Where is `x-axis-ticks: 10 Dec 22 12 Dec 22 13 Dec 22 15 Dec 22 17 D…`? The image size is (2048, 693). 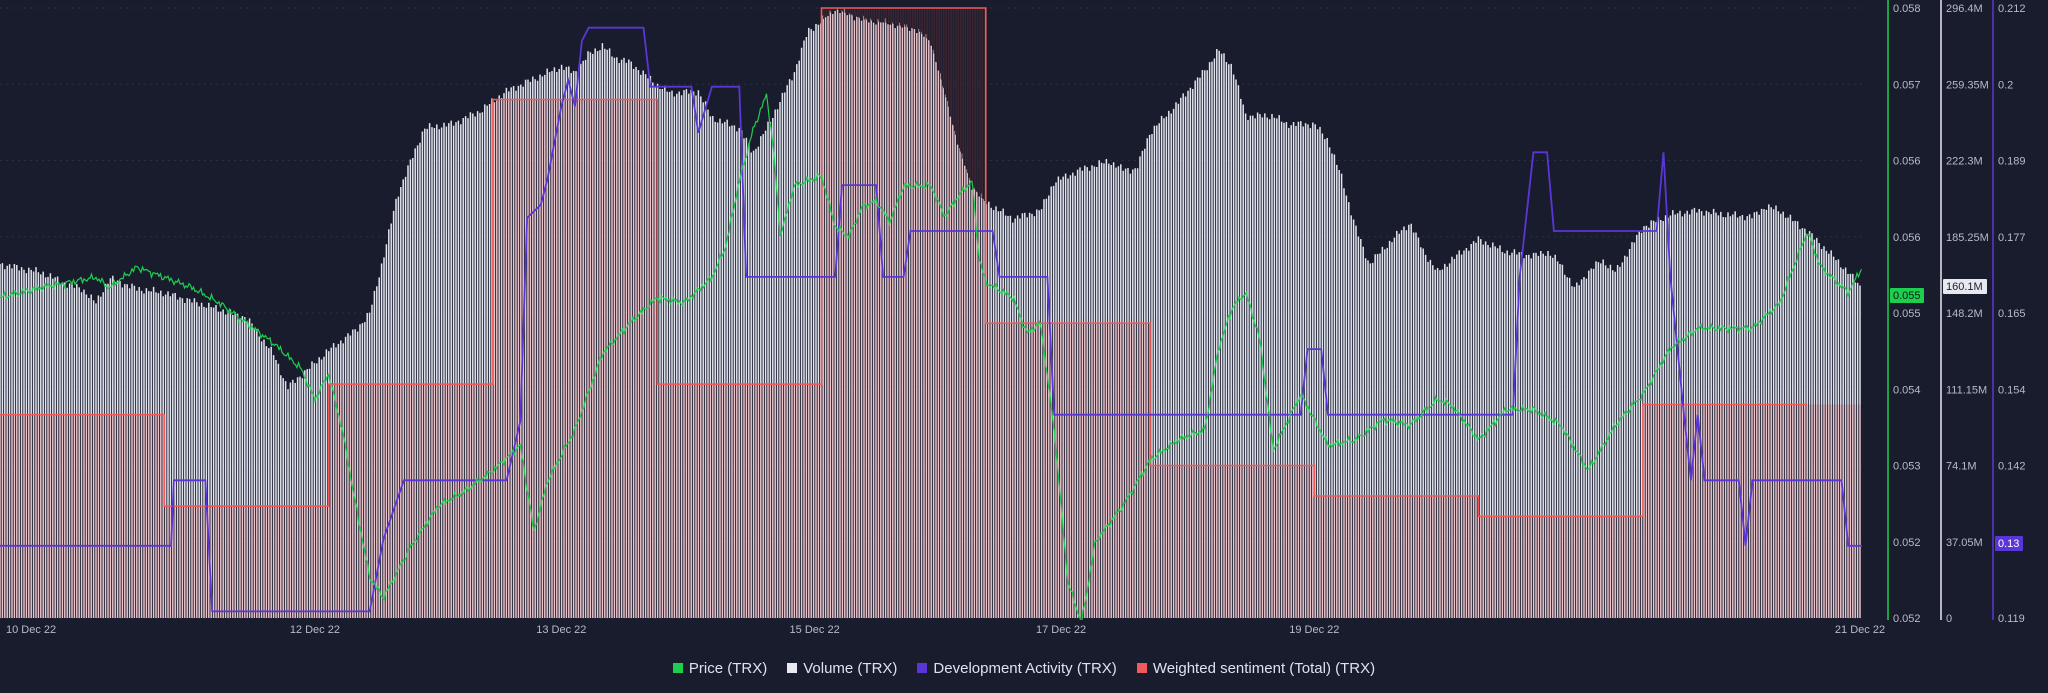 x-axis-ticks: 10 Dec 22 12 Dec 22 13 Dec 22 15 Dec 22 17 D… is located at coordinates (945, 630).